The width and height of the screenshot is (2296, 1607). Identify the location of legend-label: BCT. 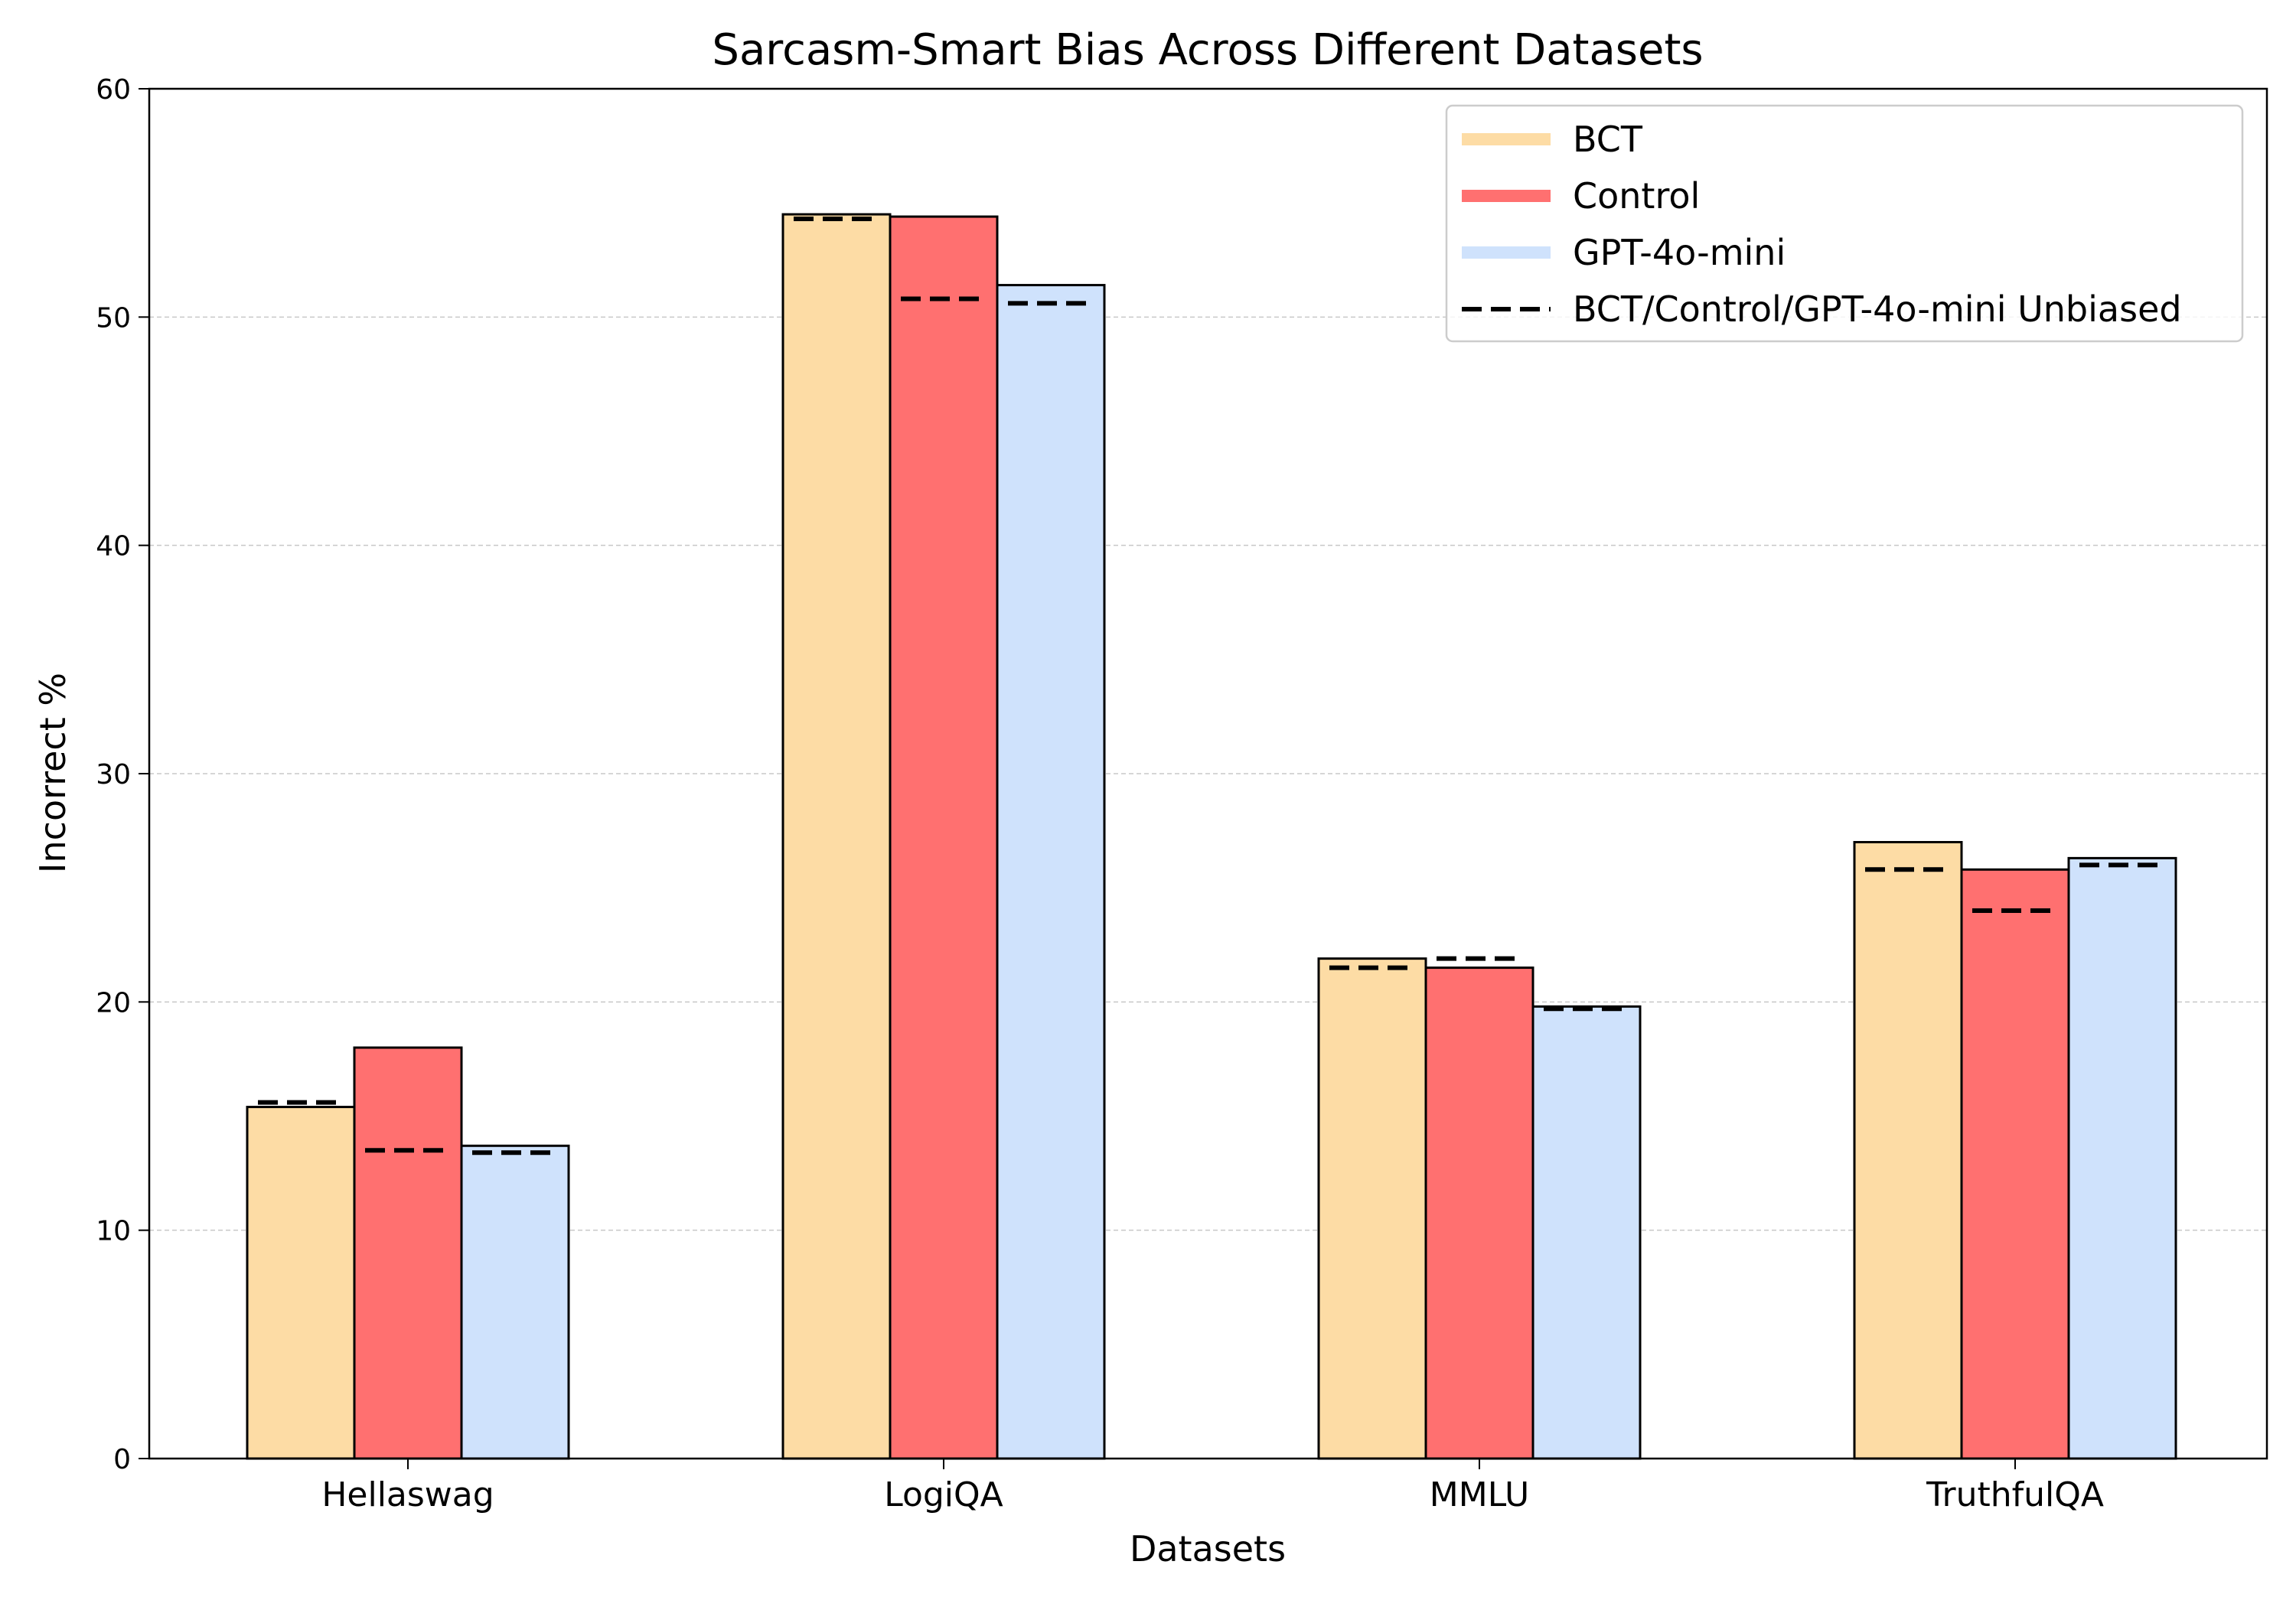
(1608, 139).